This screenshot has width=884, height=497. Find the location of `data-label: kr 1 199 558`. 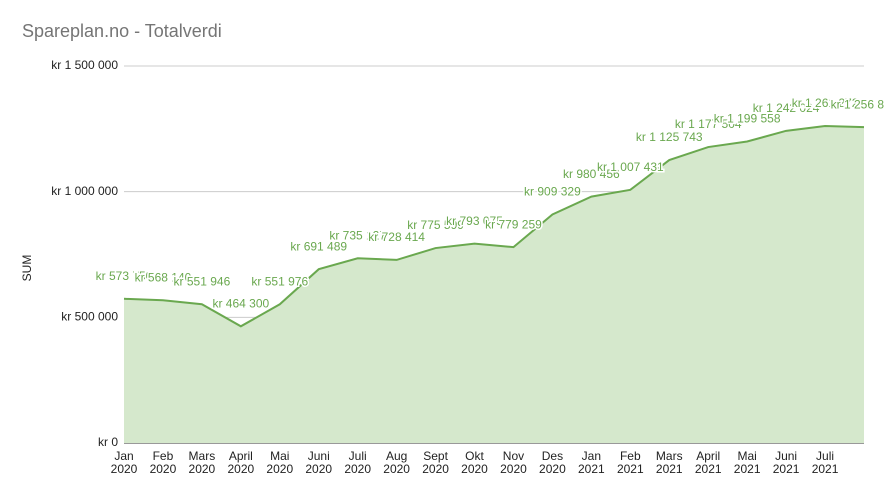

data-label: kr 1 199 558 is located at coordinates (747, 119).